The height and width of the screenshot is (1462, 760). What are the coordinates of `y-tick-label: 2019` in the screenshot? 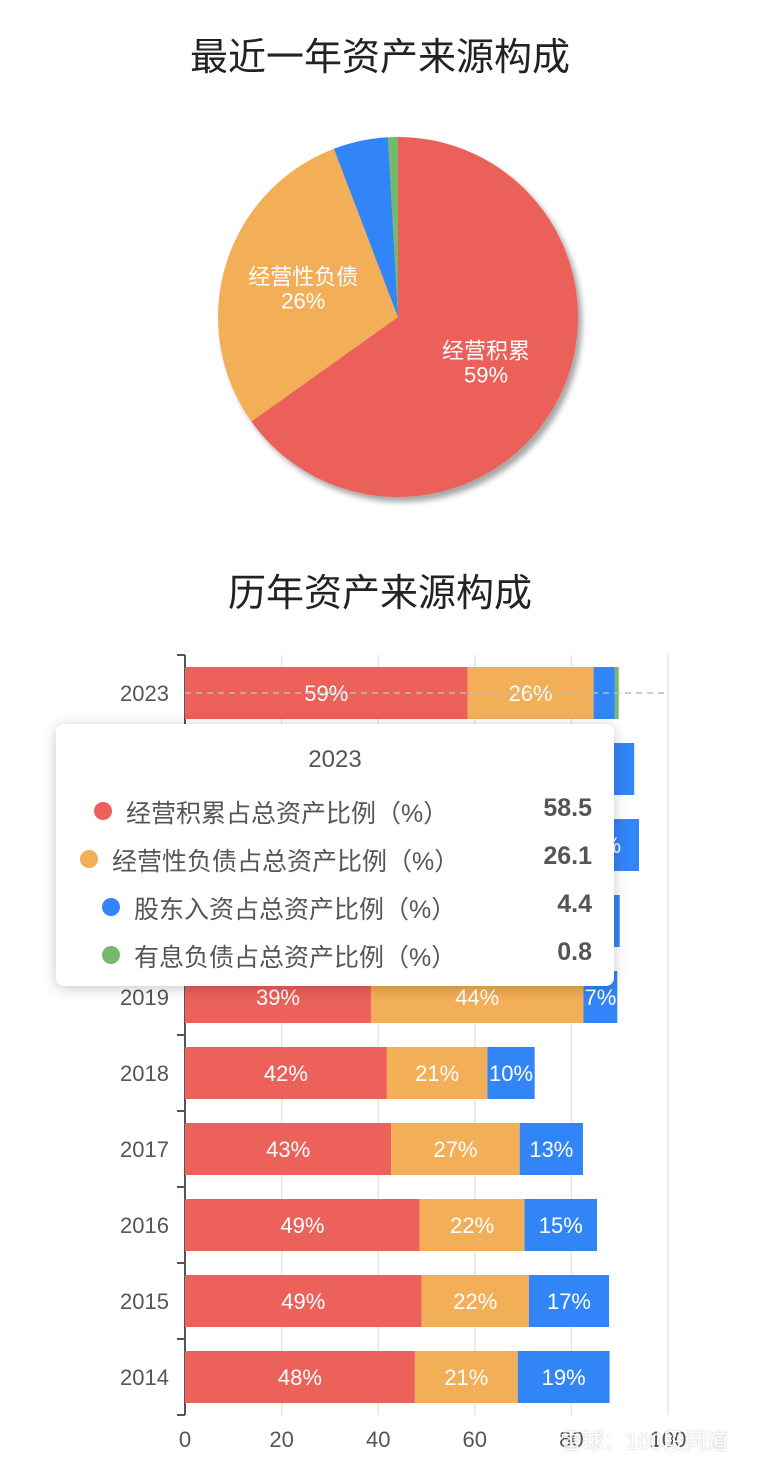 It's located at (144, 997).